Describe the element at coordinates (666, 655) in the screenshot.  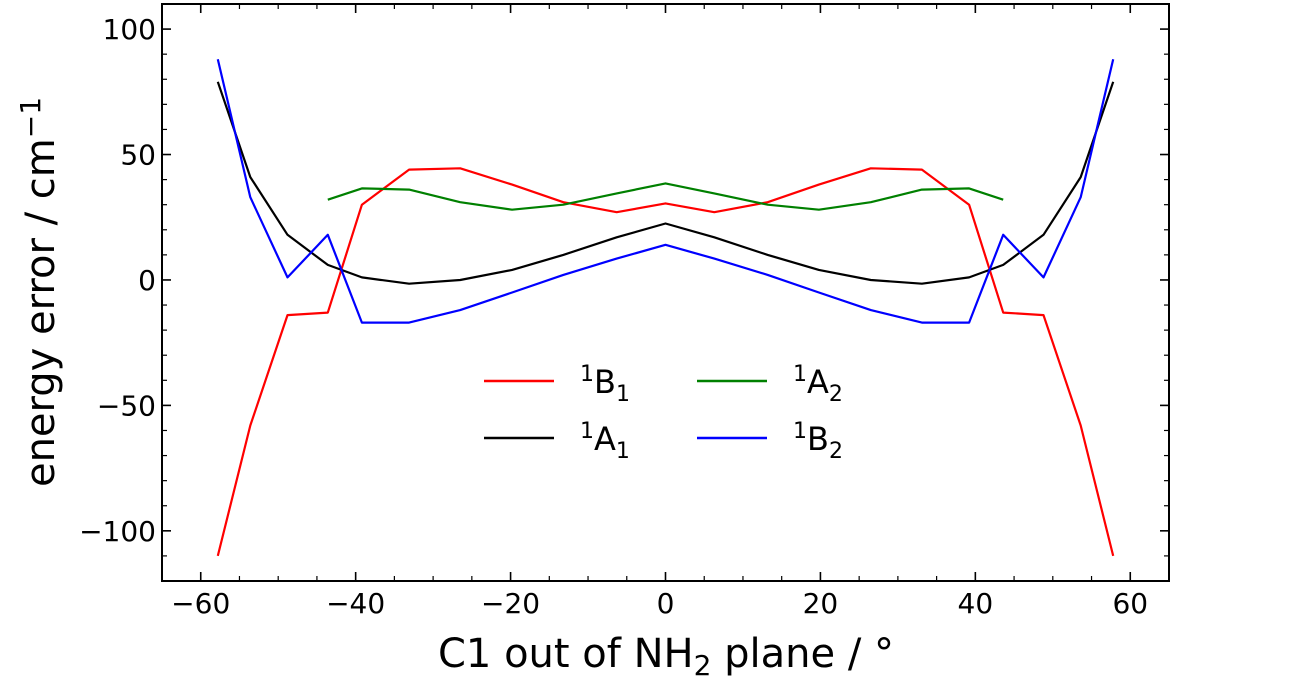
I see `x-axis-label: C1 out of NH2 plane / °` at that location.